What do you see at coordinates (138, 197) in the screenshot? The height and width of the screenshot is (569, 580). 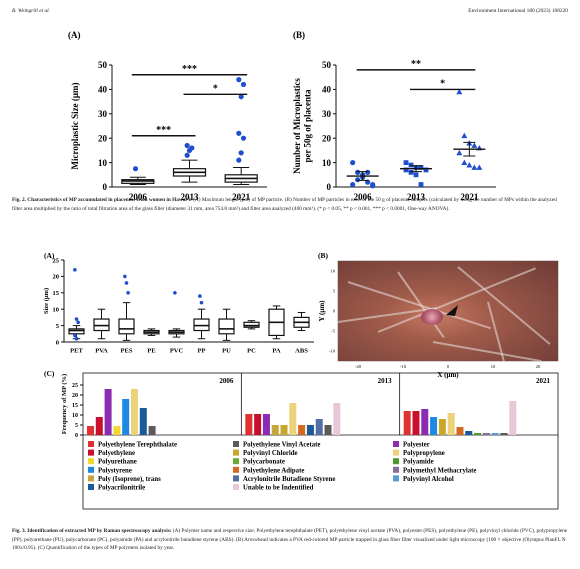 I see `fig2a-xtick-label: 2006` at bounding box center [138, 197].